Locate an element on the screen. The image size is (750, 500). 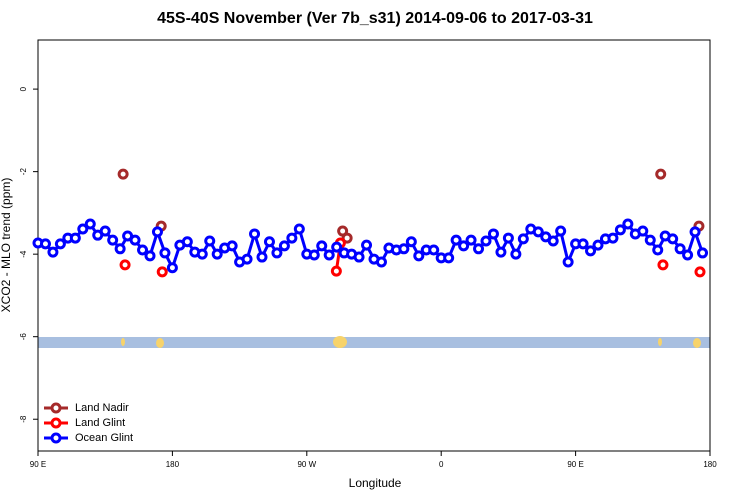
x-axis-label: Longitude is located at coordinates (375, 483).